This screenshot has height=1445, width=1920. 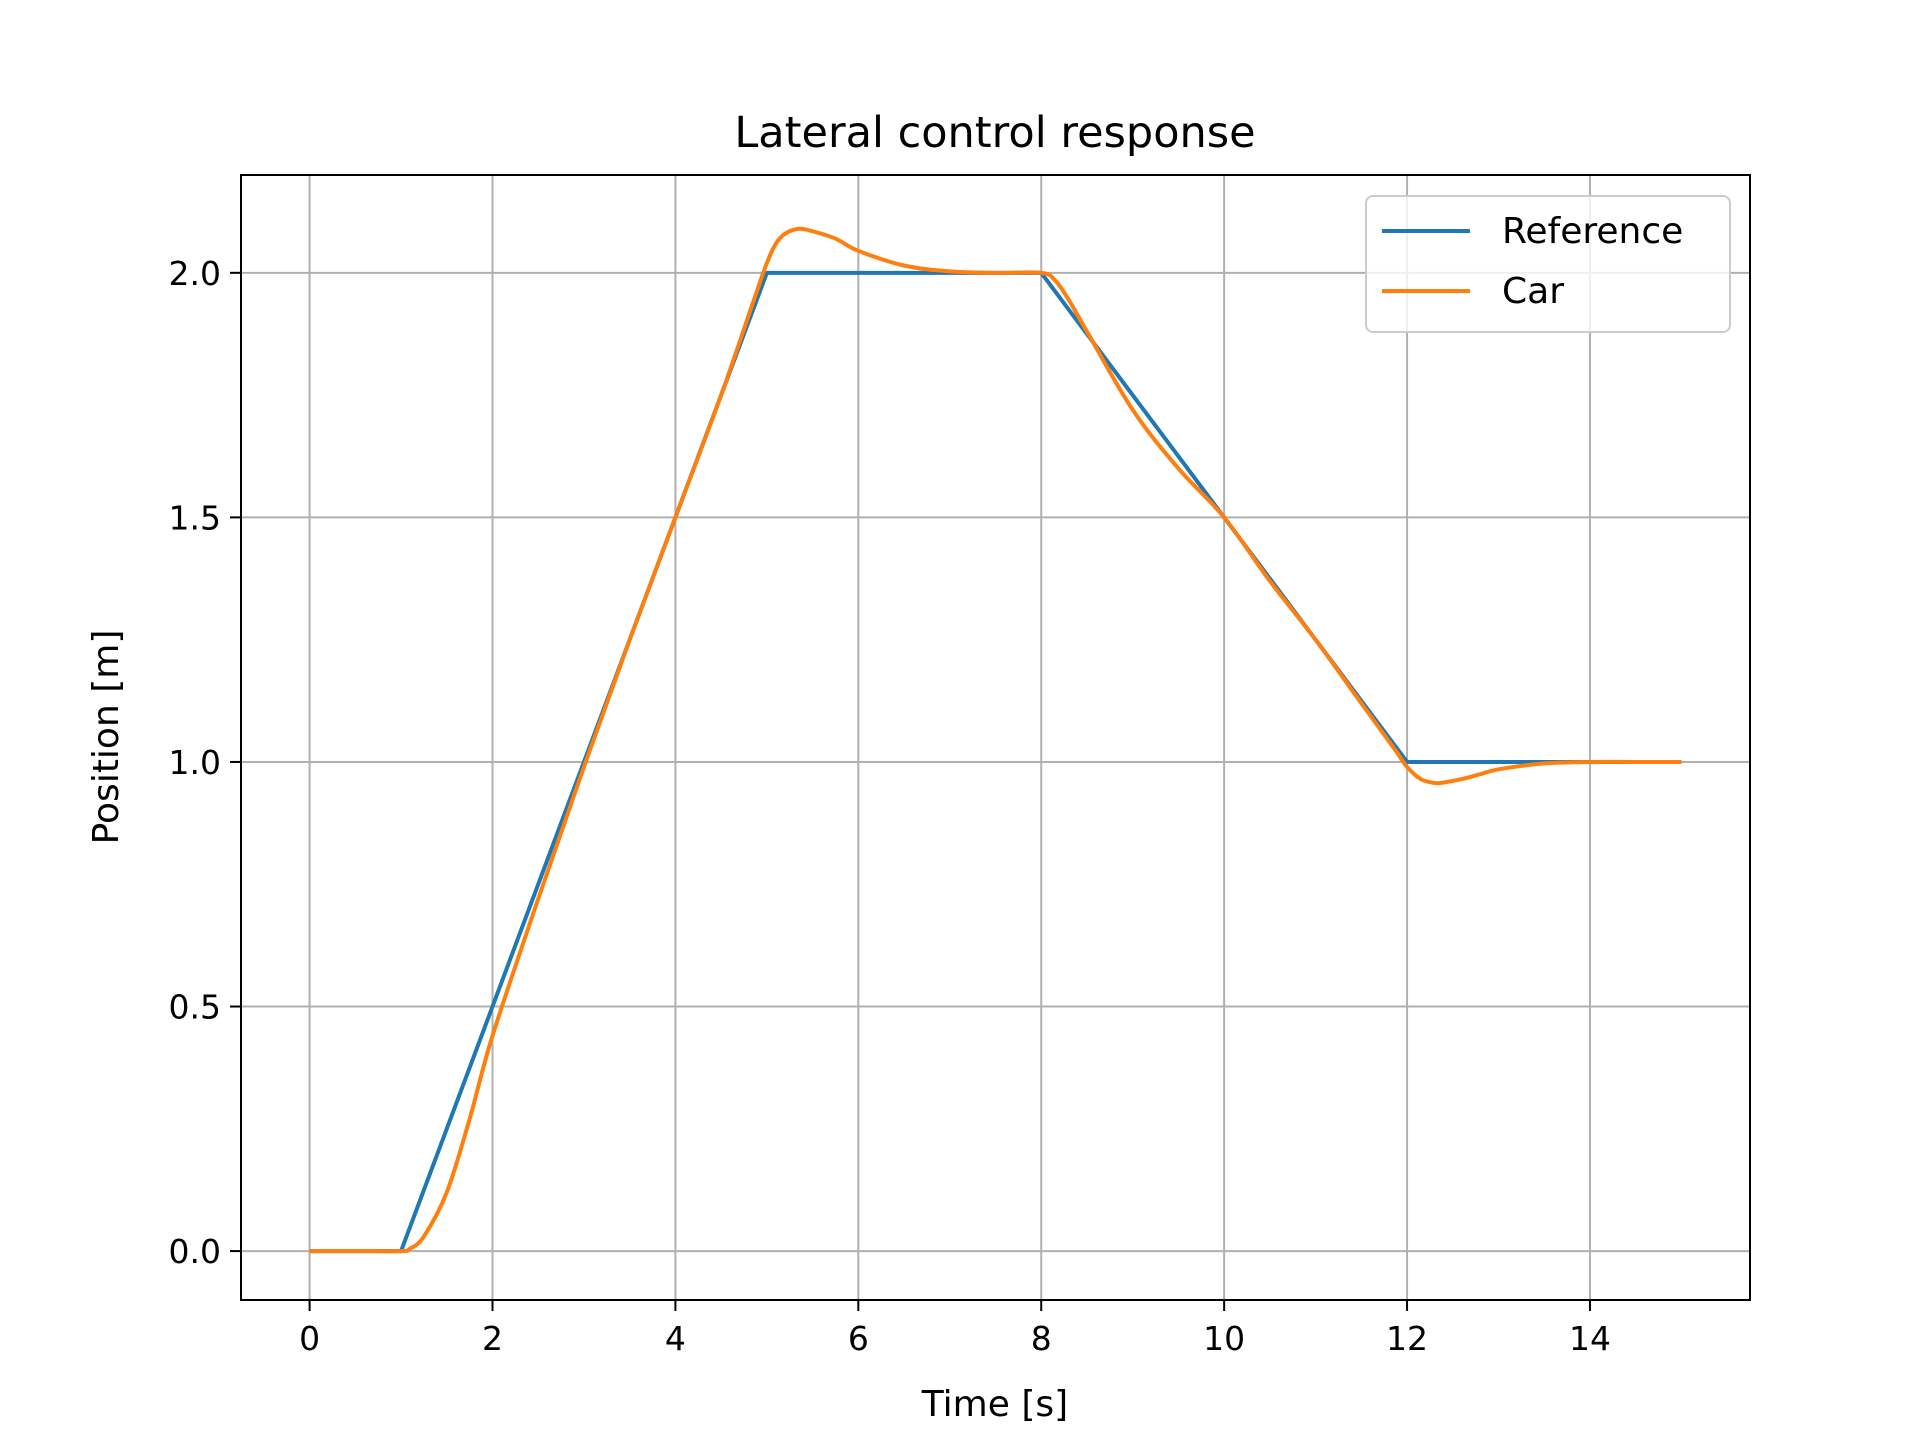 What do you see at coordinates (1548, 264) in the screenshot?
I see `legend: Reference Car` at bounding box center [1548, 264].